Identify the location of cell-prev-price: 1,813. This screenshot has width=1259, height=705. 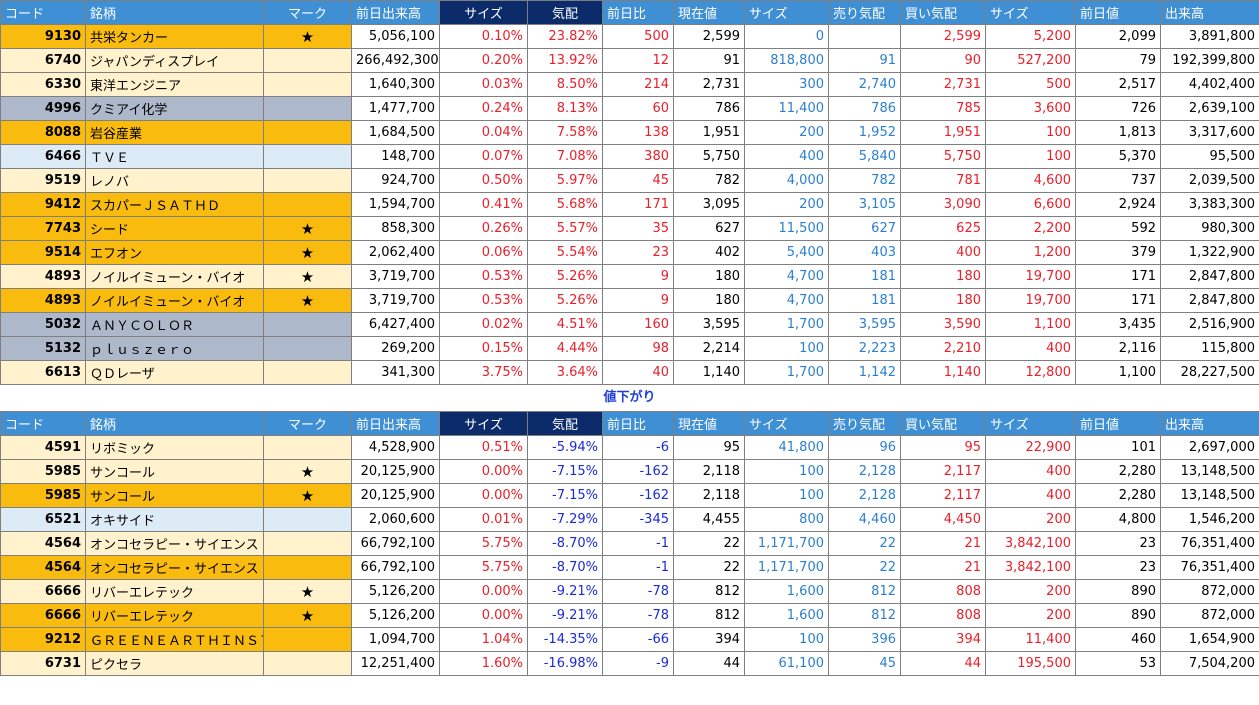
(1118, 132).